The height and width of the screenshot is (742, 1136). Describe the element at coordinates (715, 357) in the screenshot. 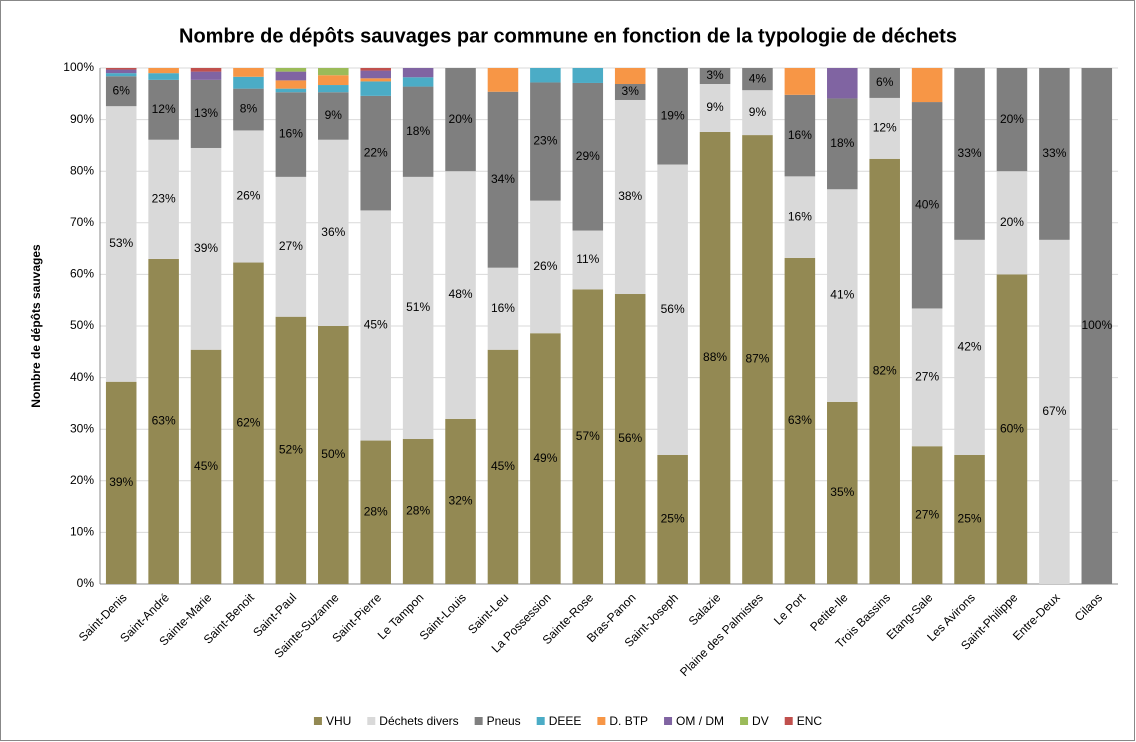

I see `data-label: 88%` at that location.